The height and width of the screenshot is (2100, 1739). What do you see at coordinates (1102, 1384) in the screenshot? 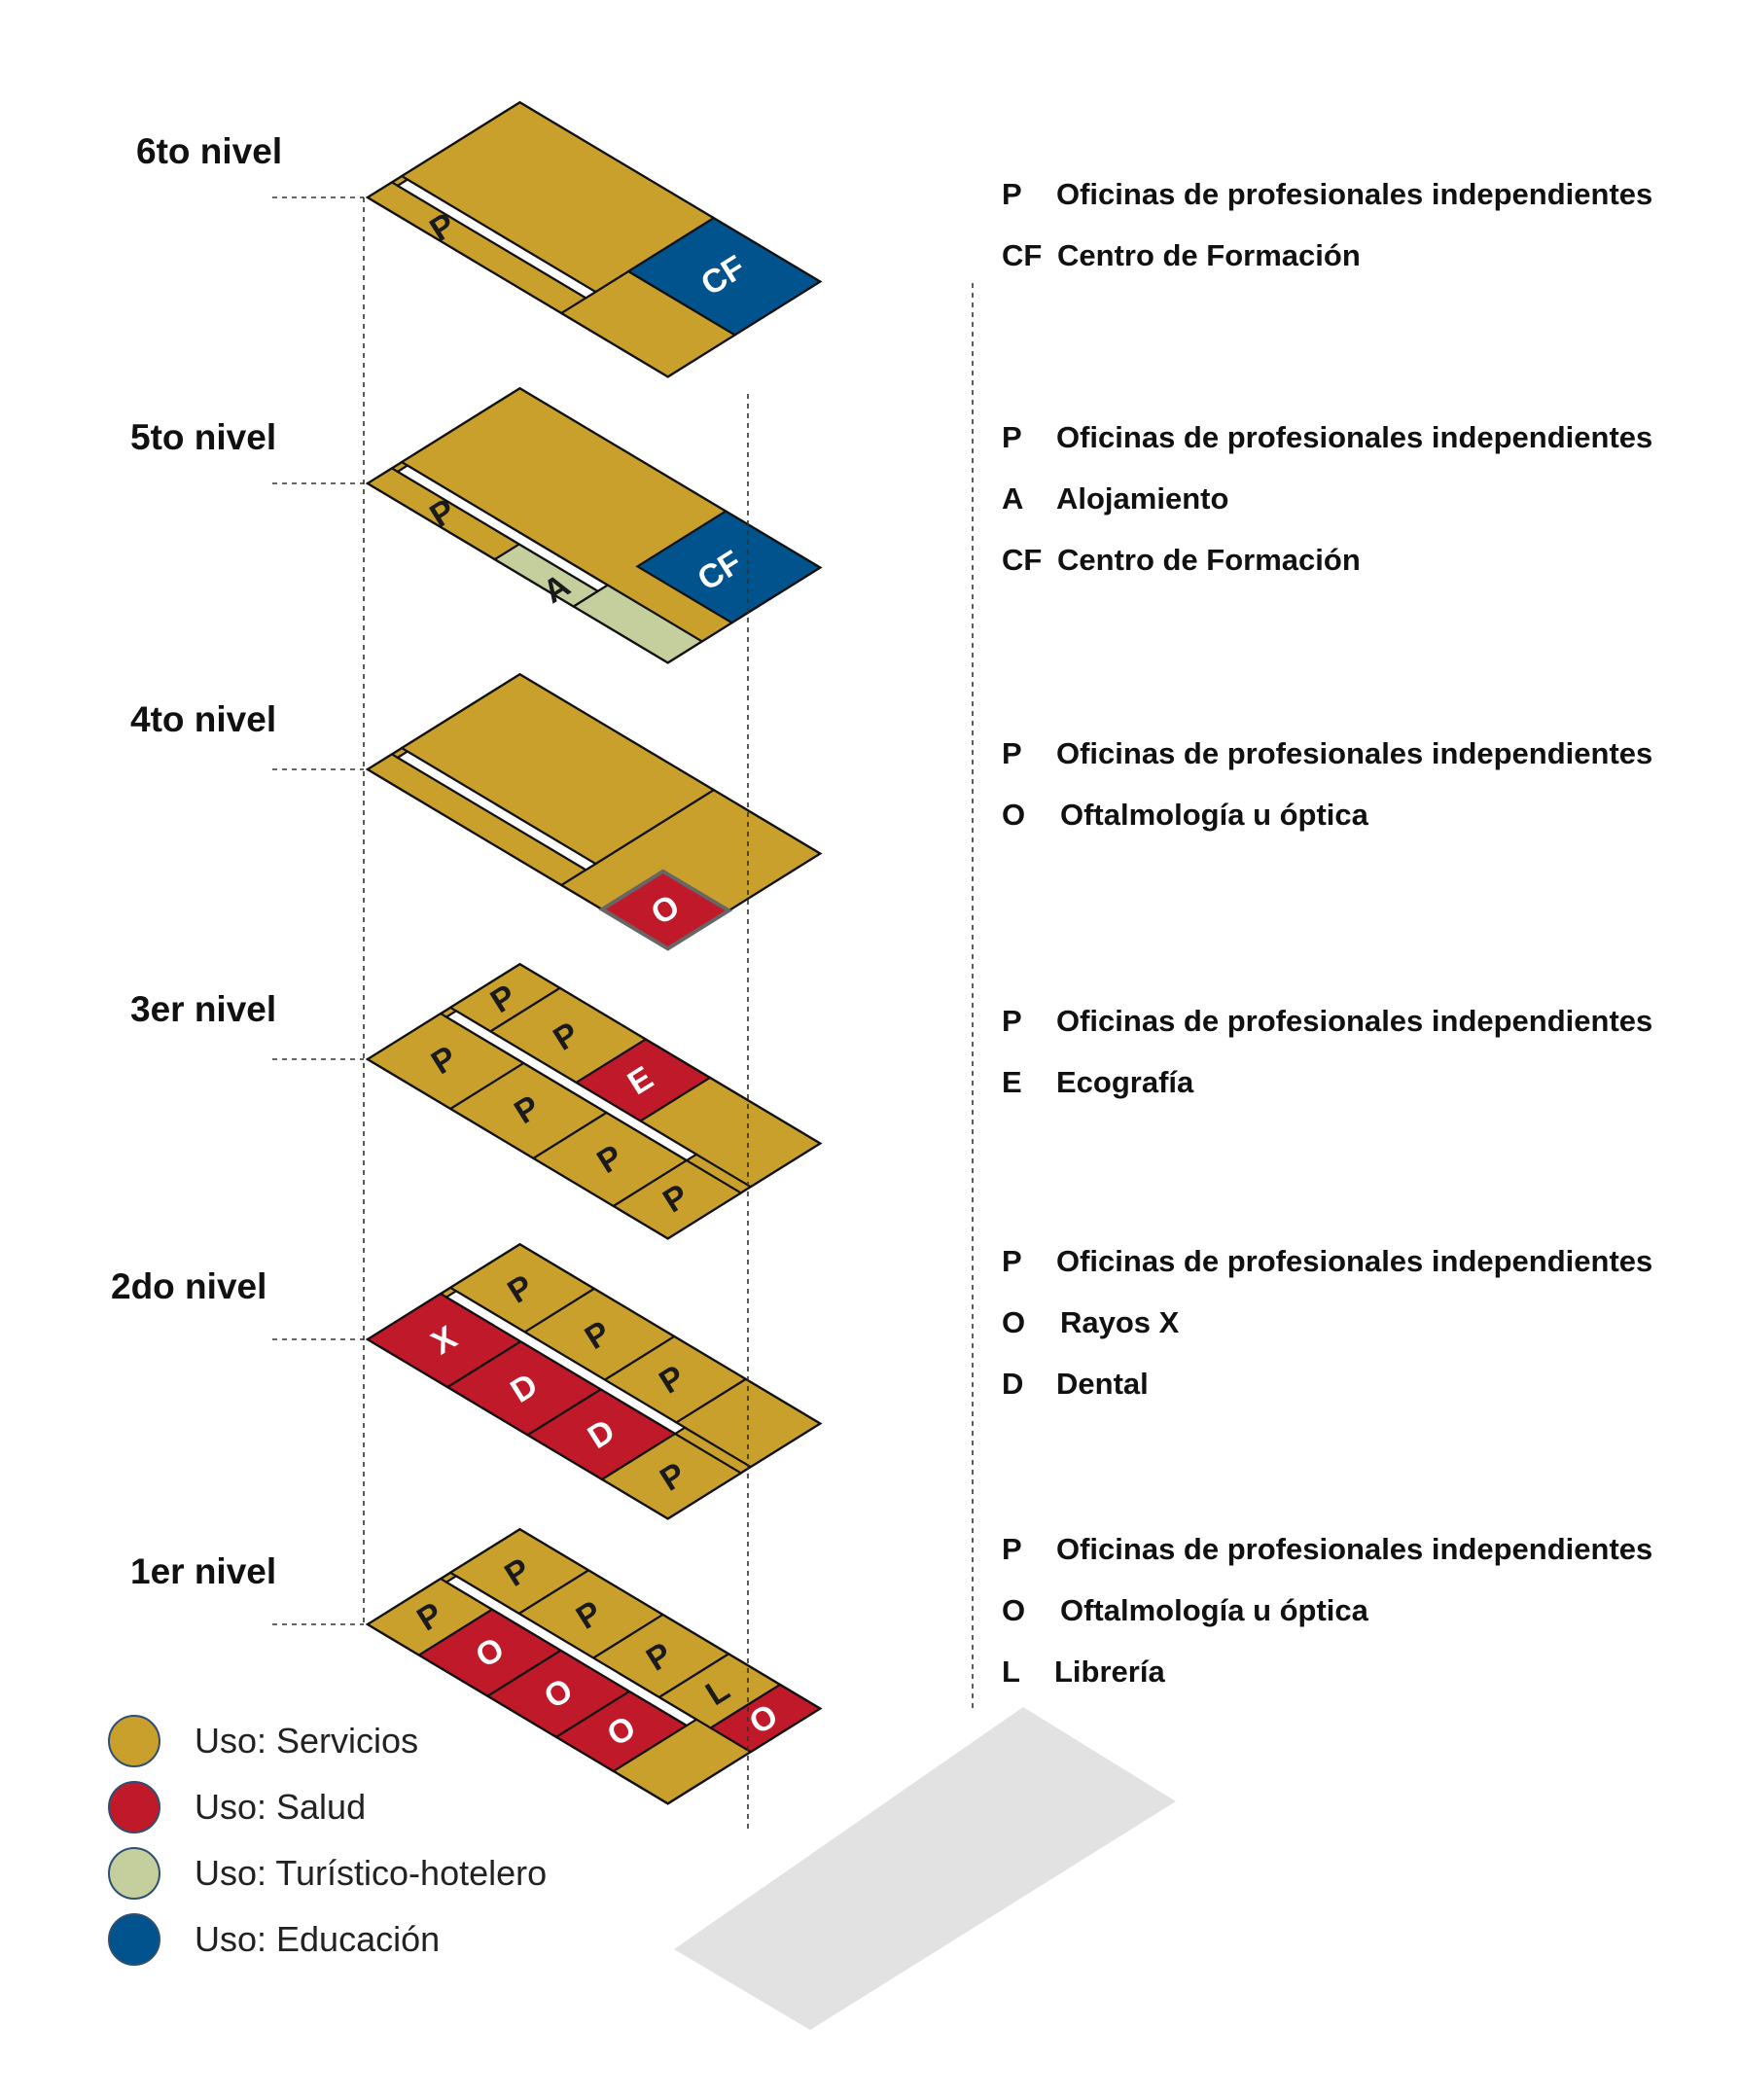
I see `legend-description: Dental` at bounding box center [1102, 1384].